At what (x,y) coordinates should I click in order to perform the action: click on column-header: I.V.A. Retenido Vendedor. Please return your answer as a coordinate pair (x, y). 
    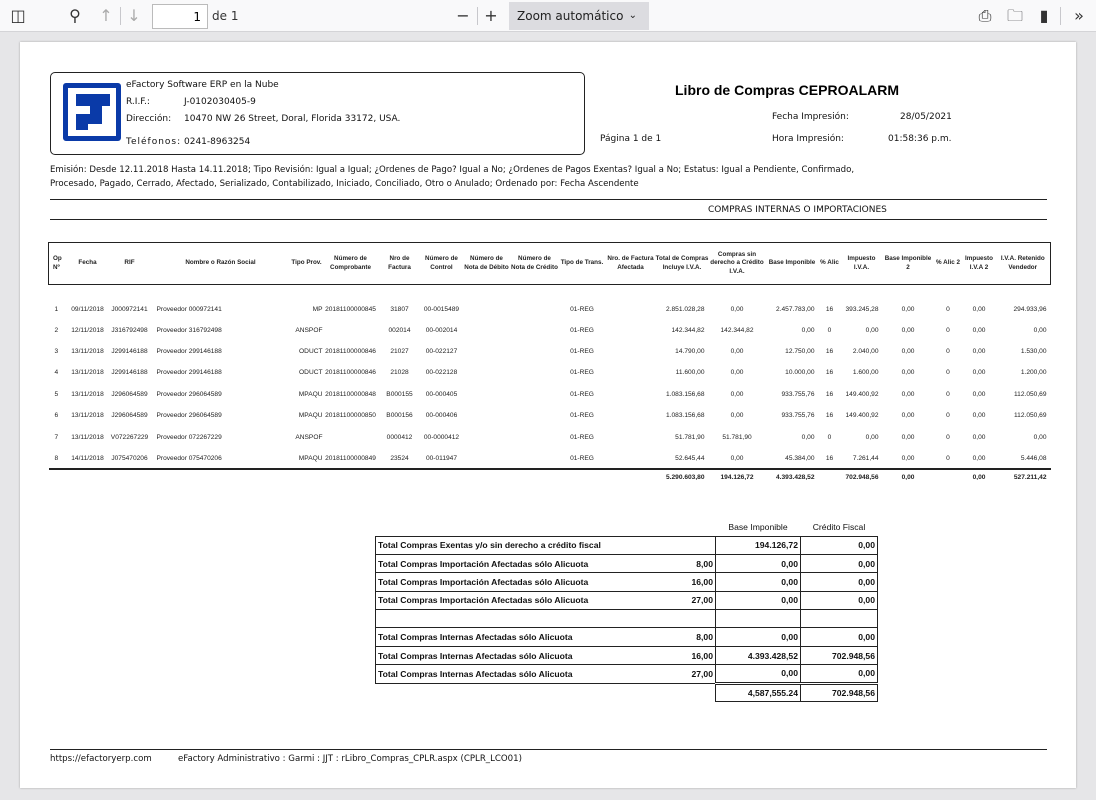
    Looking at the image, I should click on (1023, 263).